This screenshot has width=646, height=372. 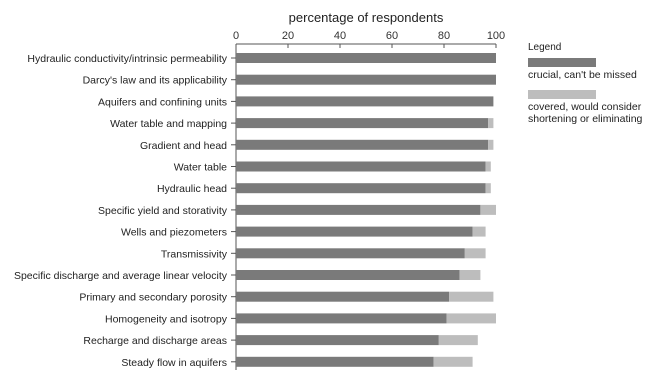 What do you see at coordinates (544, 47) in the screenshot?
I see `legend-title: Legend` at bounding box center [544, 47].